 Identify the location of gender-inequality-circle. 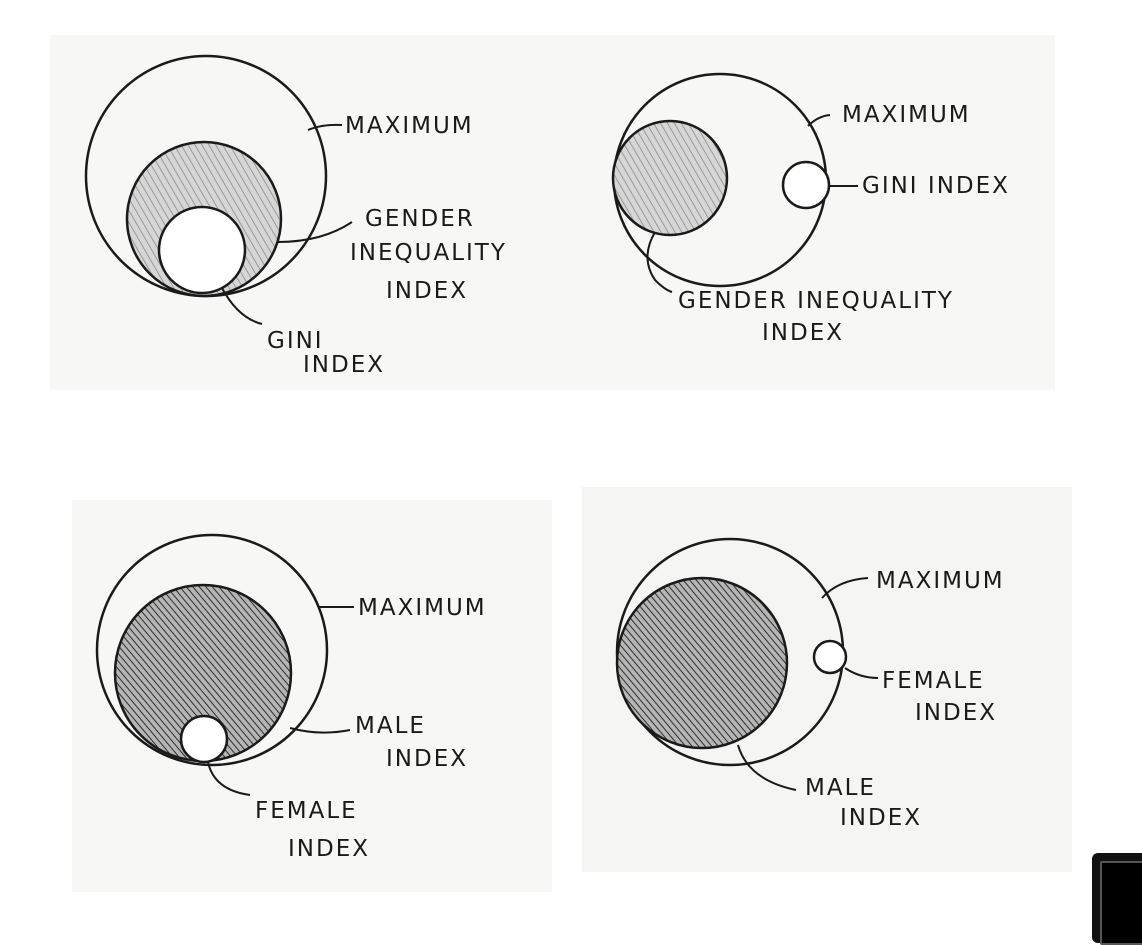
(670, 178).